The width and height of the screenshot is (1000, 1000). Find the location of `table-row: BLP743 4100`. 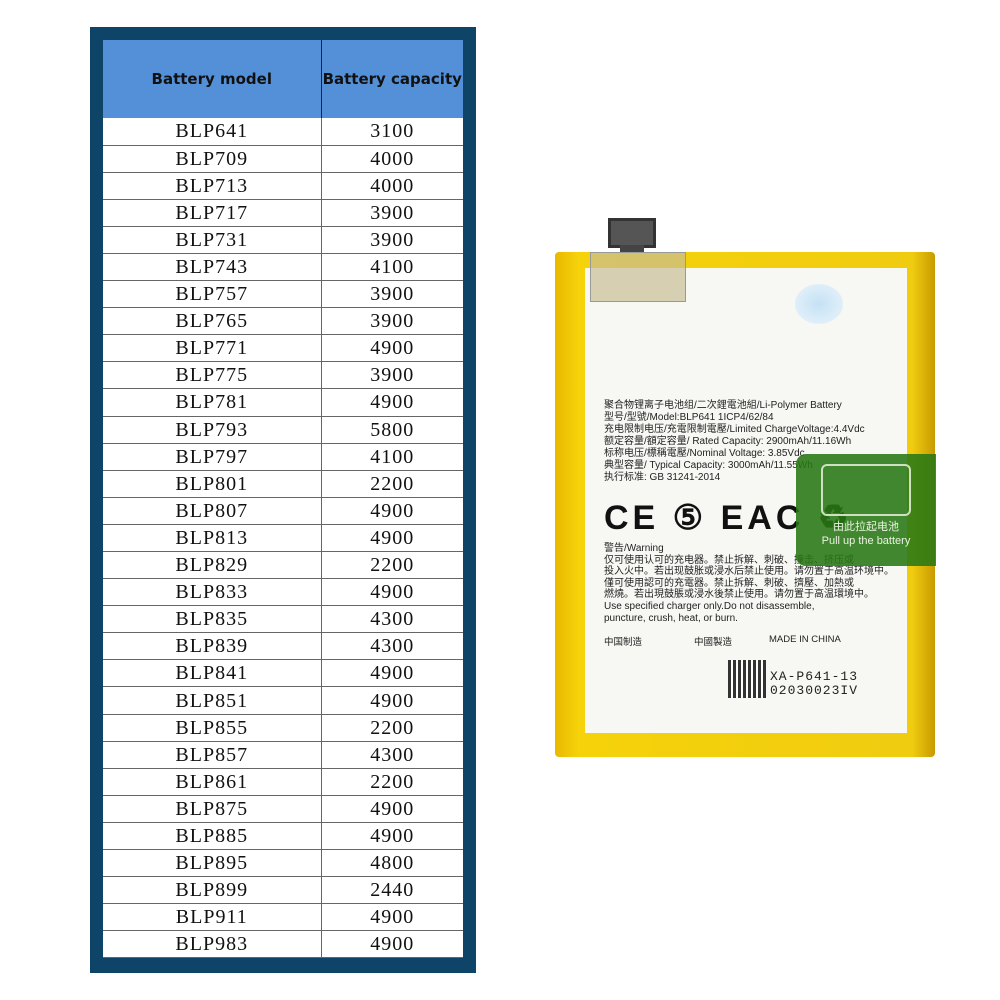

table-row: BLP743 4100 is located at coordinates (283, 267).